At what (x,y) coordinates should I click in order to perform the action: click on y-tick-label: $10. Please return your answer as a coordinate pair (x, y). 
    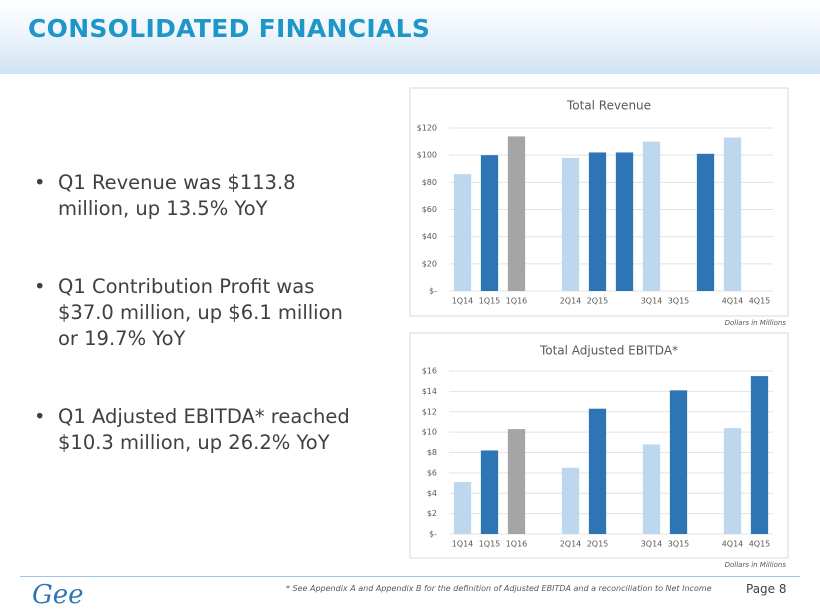
    Looking at the image, I should click on (429, 432).